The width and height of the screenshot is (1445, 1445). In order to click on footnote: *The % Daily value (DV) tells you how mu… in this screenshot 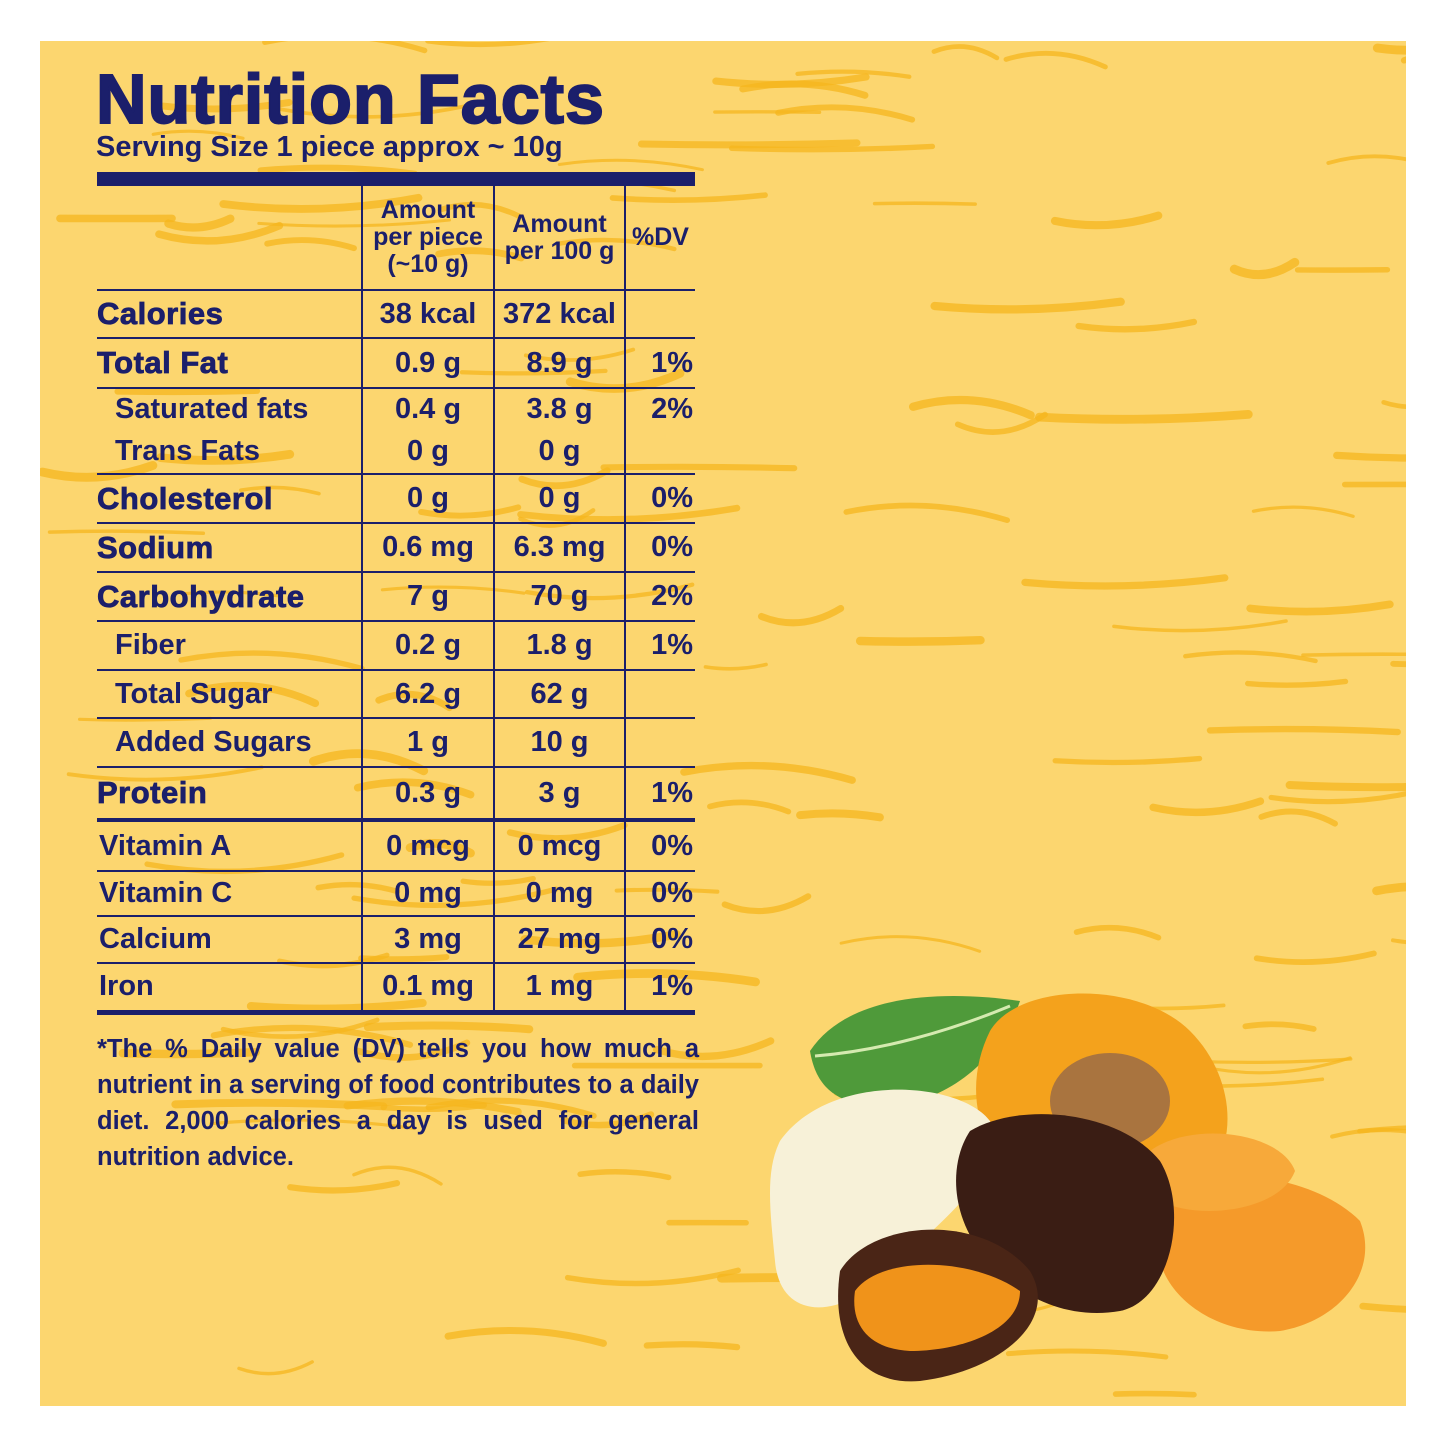, I will do `click(398, 1103)`.